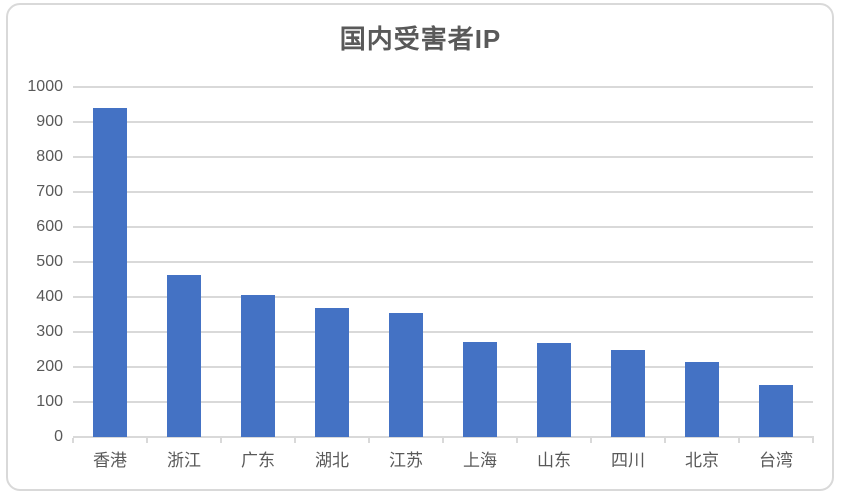 The height and width of the screenshot is (495, 841). What do you see at coordinates (628, 393) in the screenshot?
I see `bar-四川` at bounding box center [628, 393].